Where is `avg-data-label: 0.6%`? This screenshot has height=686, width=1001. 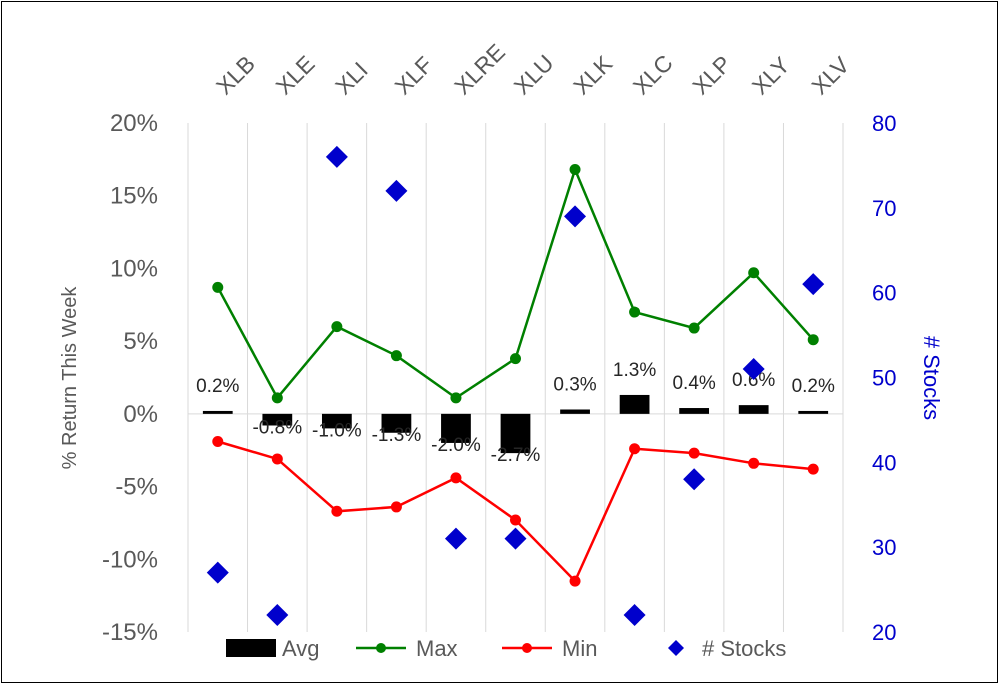 avg-data-label: 0.6% is located at coordinates (753, 380).